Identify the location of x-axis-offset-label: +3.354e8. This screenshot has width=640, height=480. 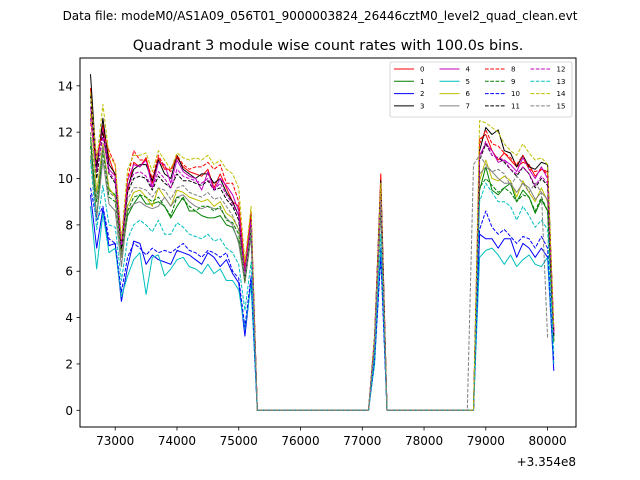
(546, 462).